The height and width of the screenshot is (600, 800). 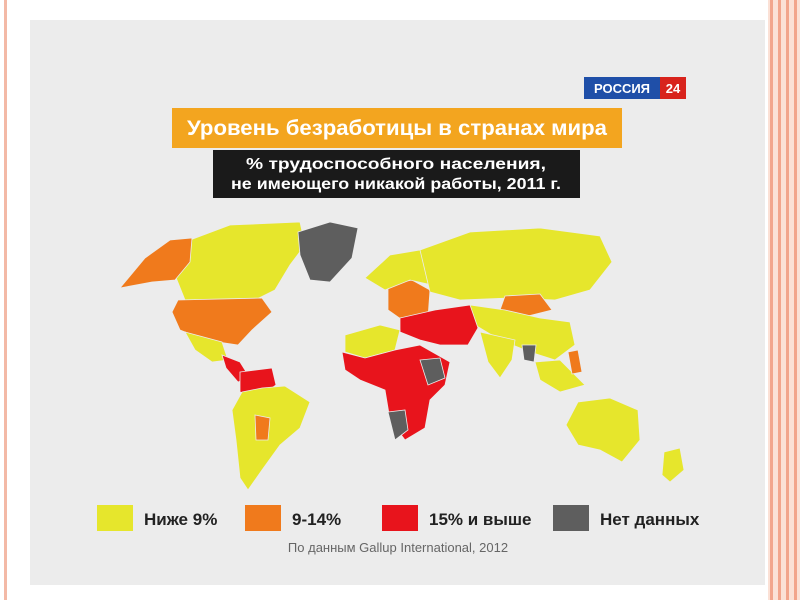 What do you see at coordinates (222, 321) in the screenshot?
I see `usa` at bounding box center [222, 321].